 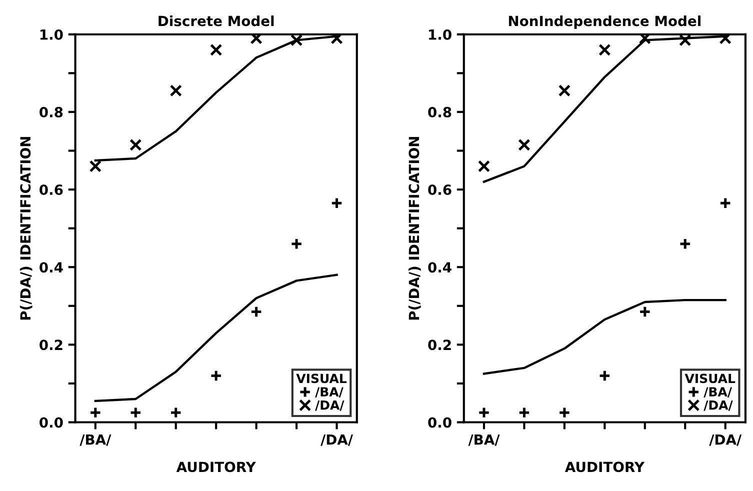 What do you see at coordinates (604, 336) in the screenshot?
I see `line-series` at bounding box center [604, 336].